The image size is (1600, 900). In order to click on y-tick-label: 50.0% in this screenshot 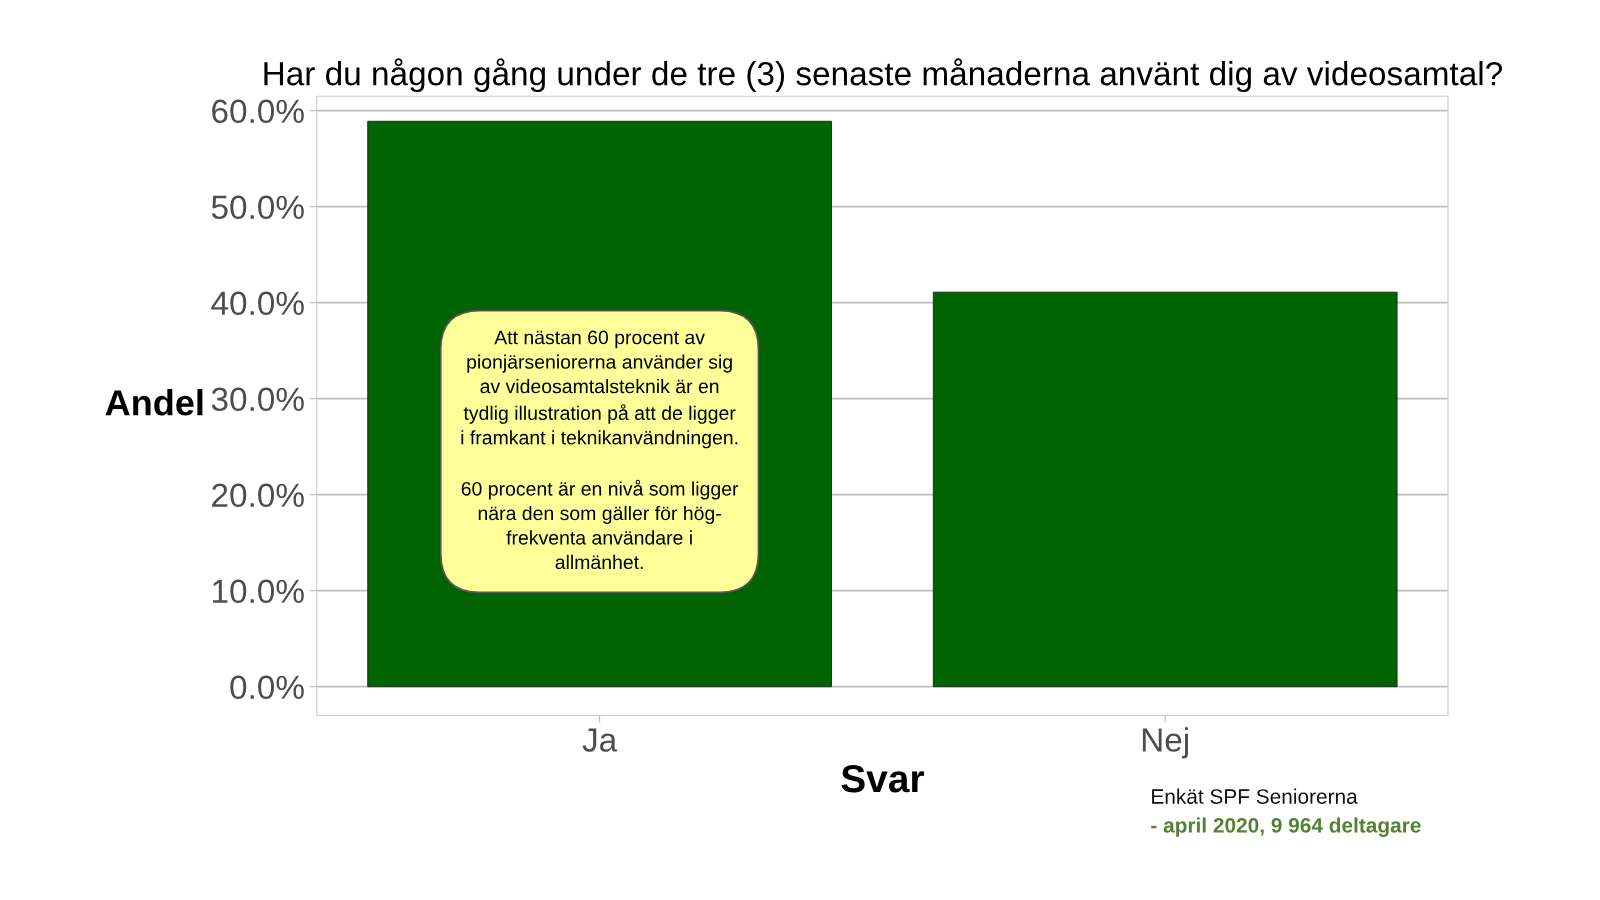, I will do `click(257, 207)`.